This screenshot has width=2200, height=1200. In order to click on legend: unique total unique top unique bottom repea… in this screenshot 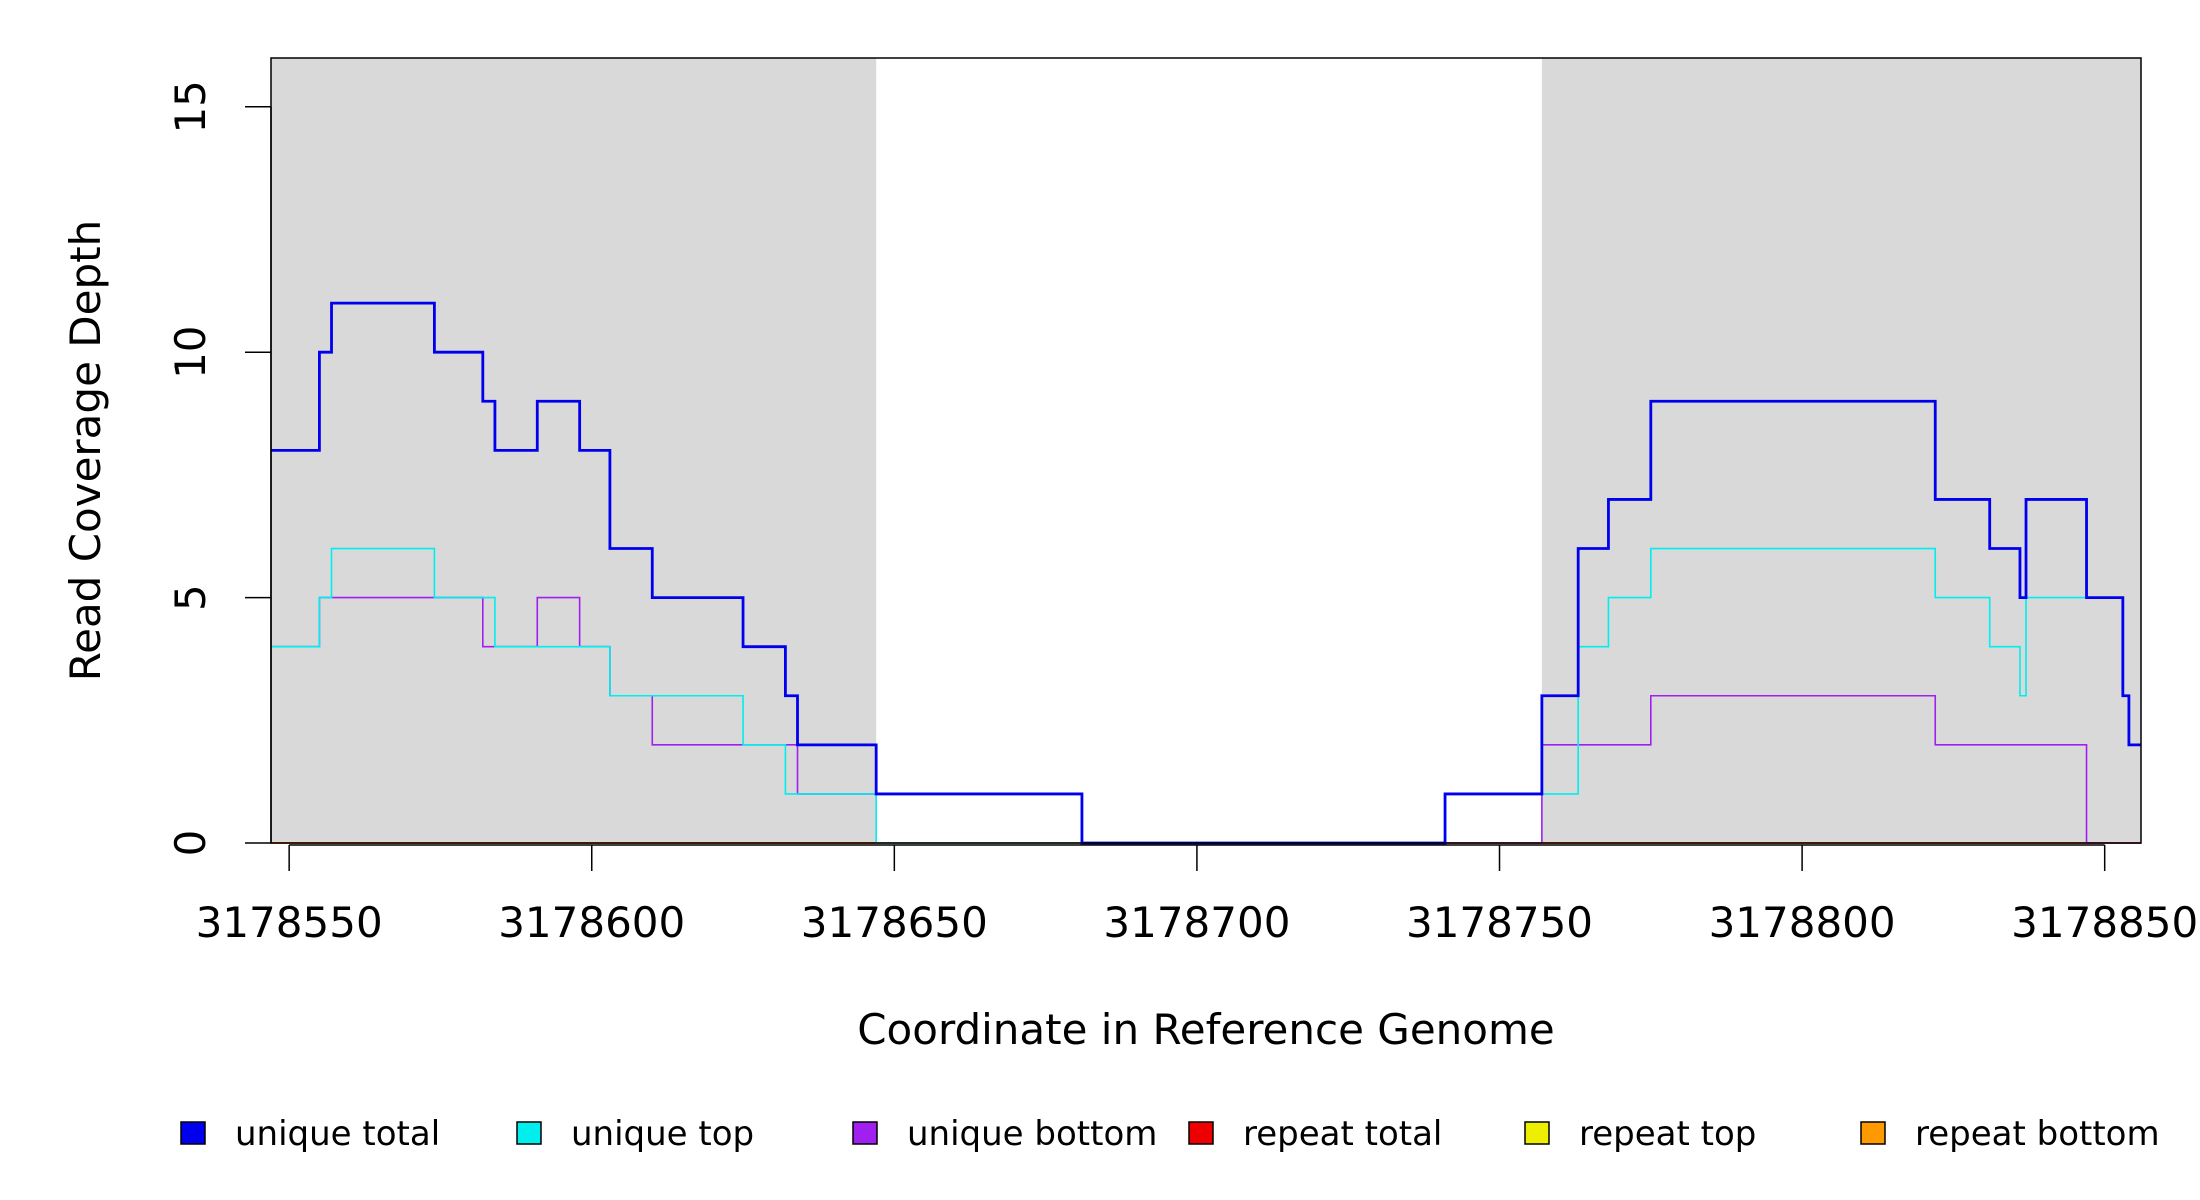, I will do `click(1170, 1134)`.